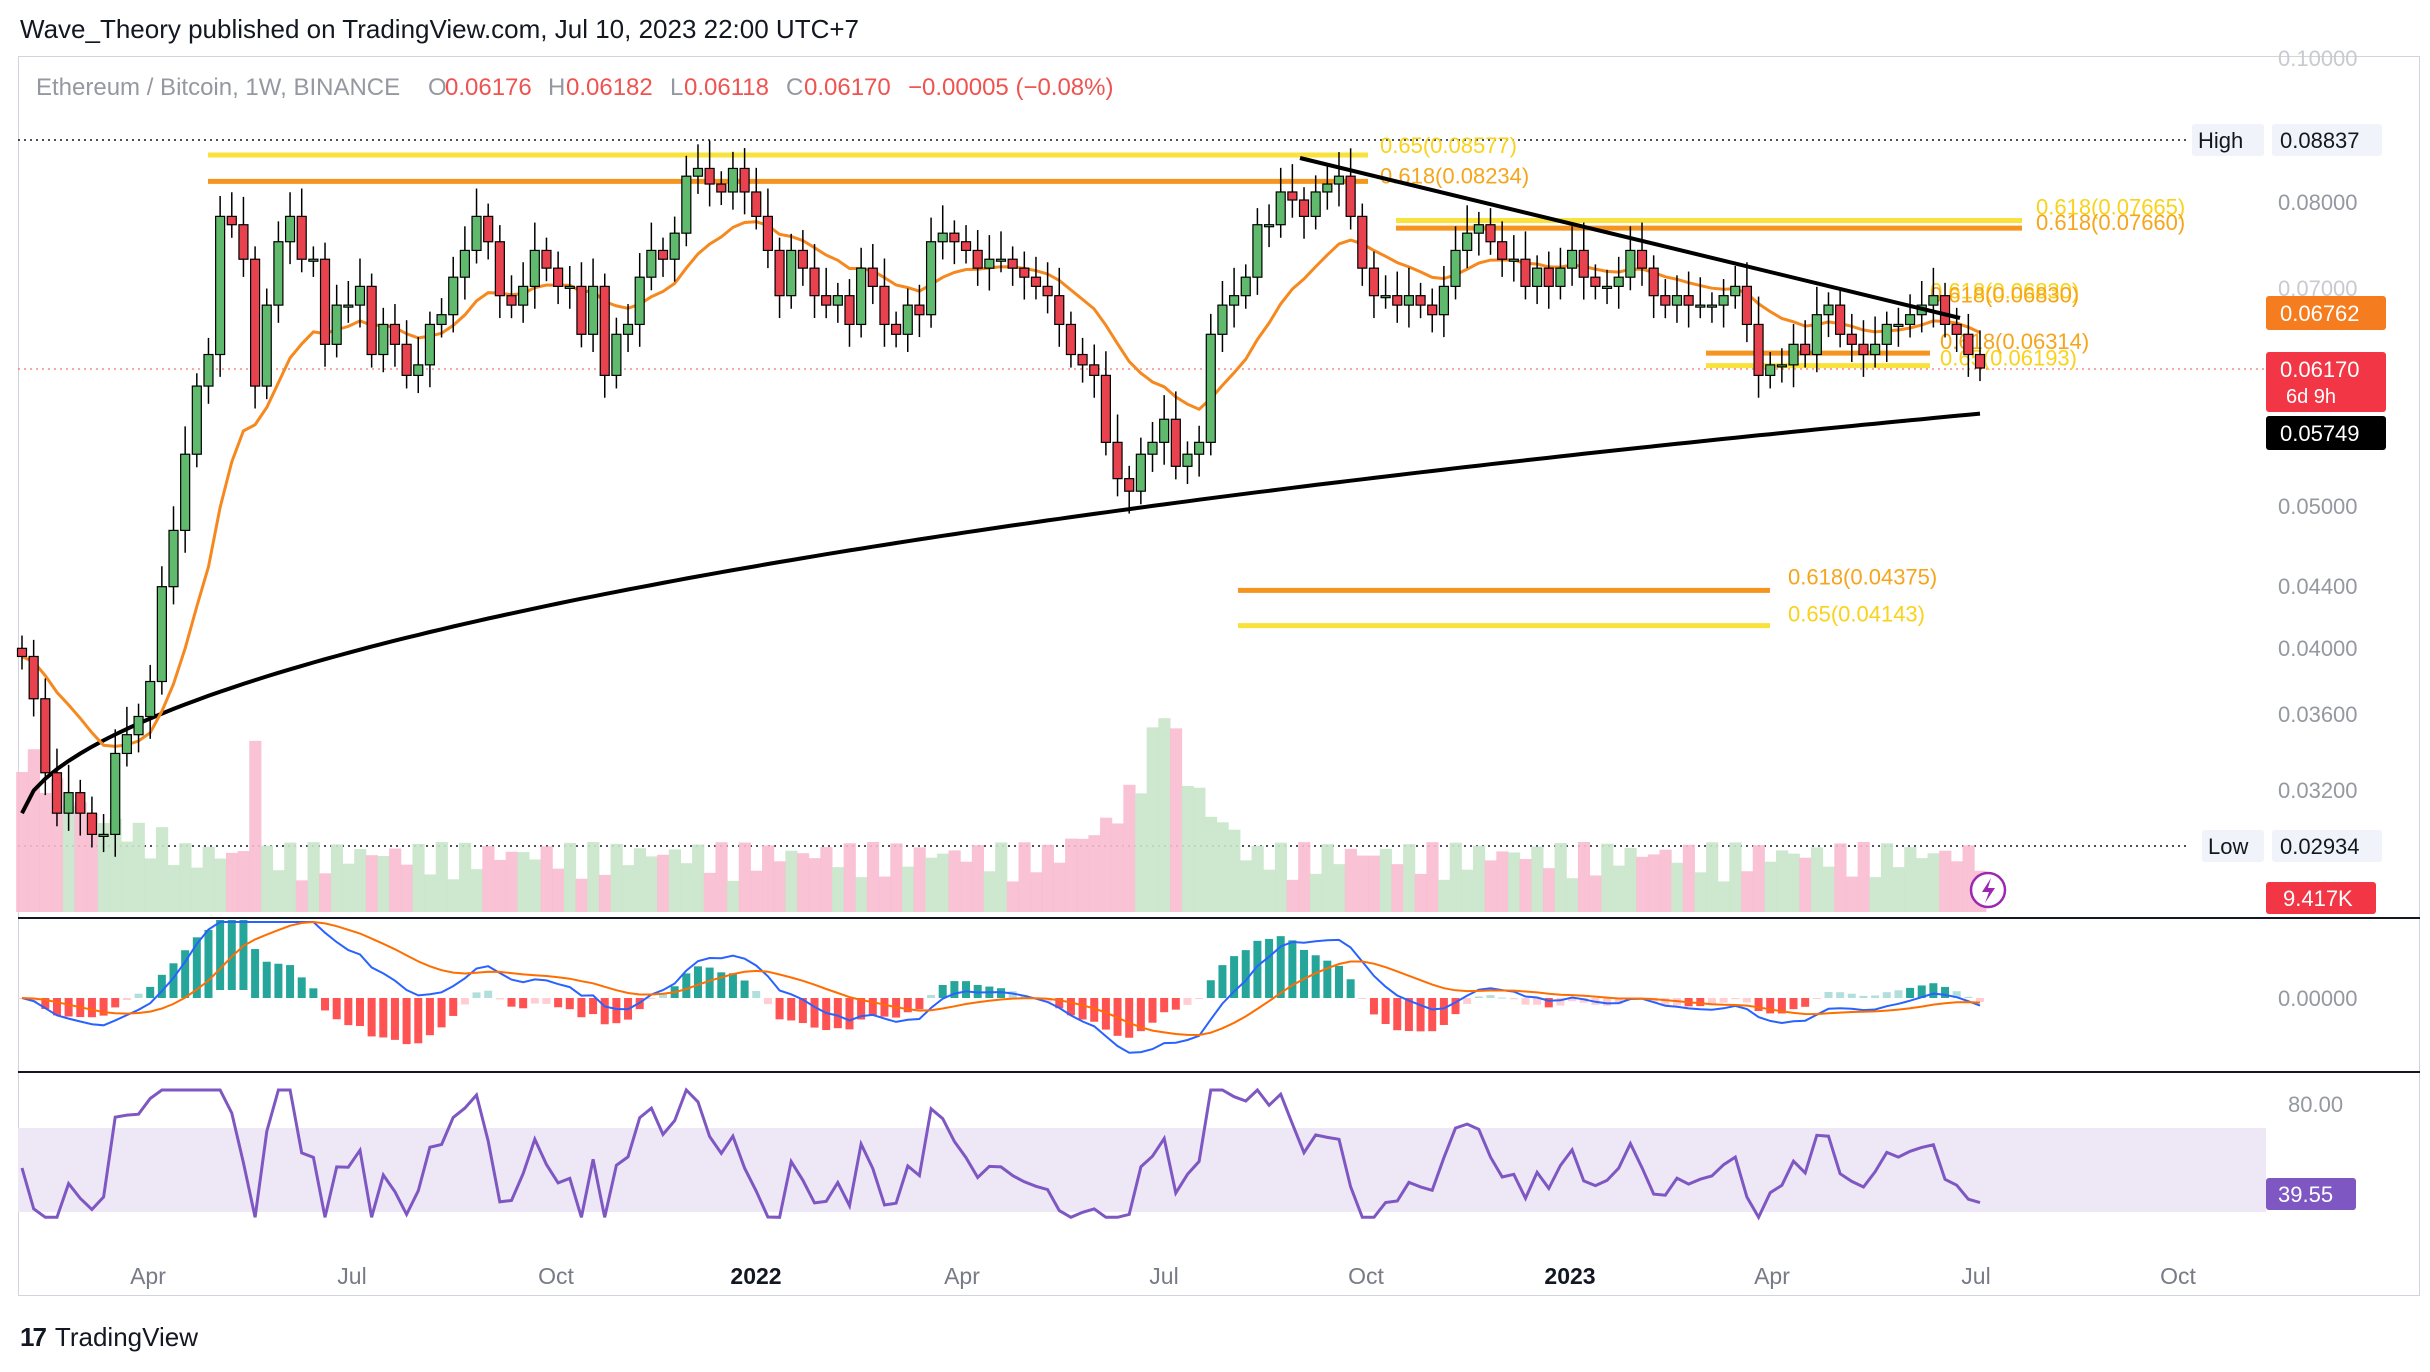 The width and height of the screenshot is (2430, 1372). I want to click on macd-pane, so click(1001, 987).